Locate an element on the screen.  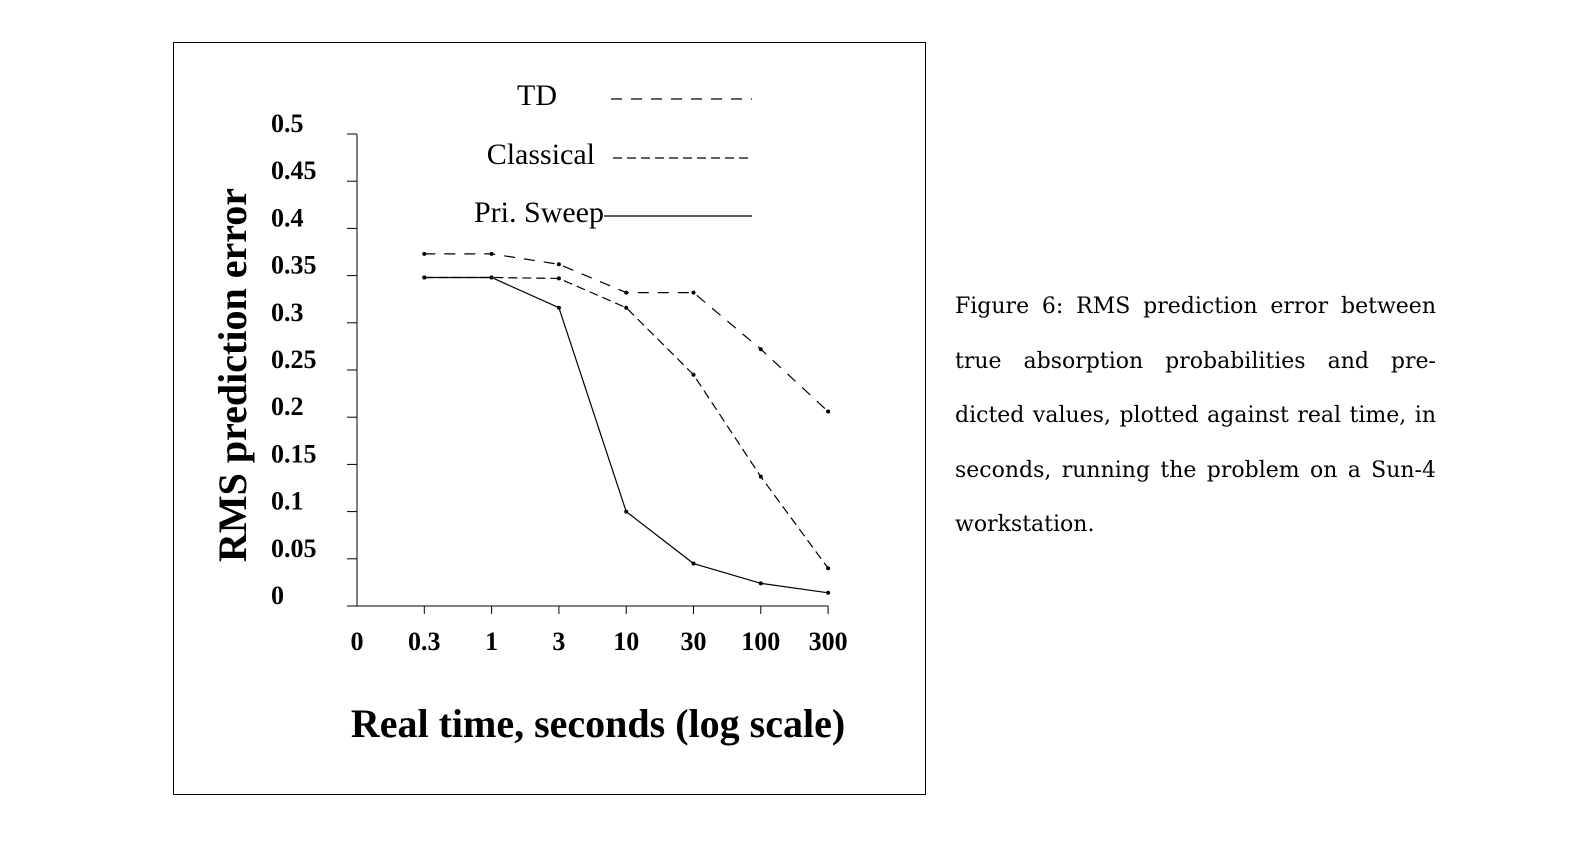
caption-line: seconds, running the problem on a Sun-4 is located at coordinates (1195, 470).